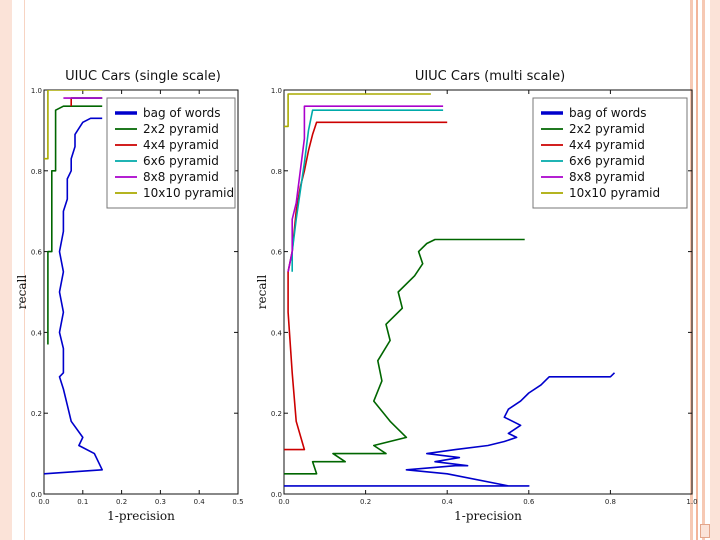 The height and width of the screenshot is (540, 720). I want to click on chart-title: UIUC Cars (single scale), so click(143, 76).